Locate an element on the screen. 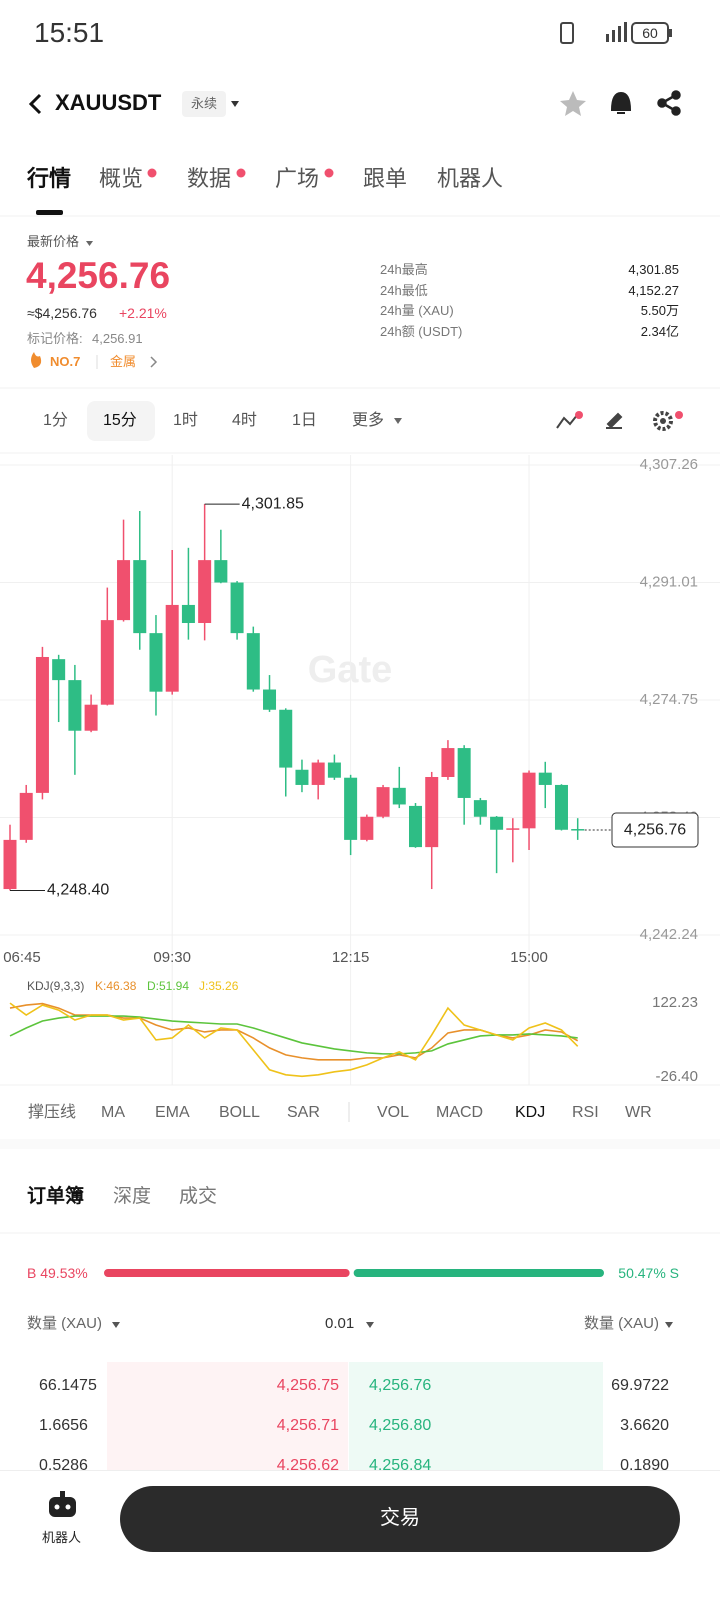  y-tick-label: 122.23 is located at coordinates (675, 1002).